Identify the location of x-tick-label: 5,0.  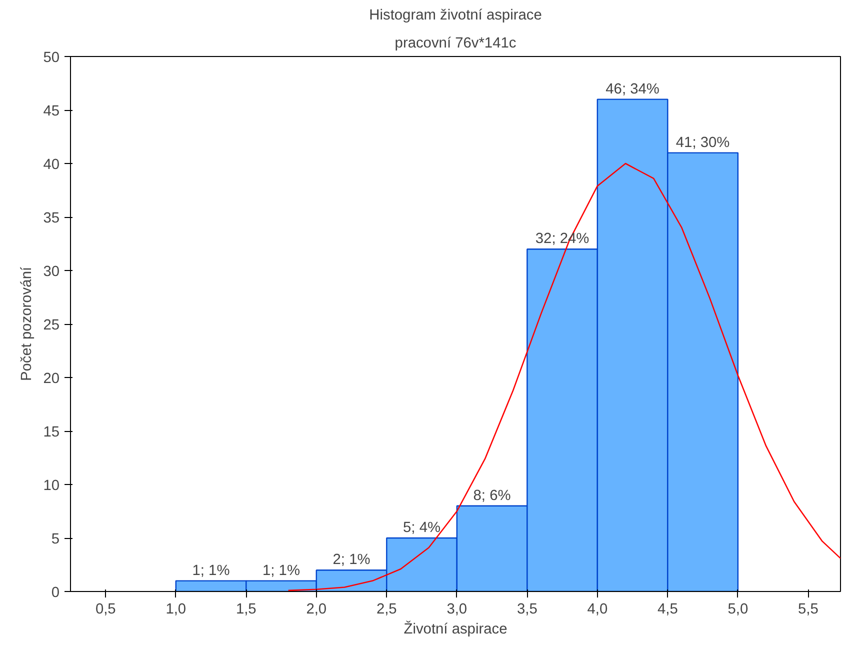
(738, 610).